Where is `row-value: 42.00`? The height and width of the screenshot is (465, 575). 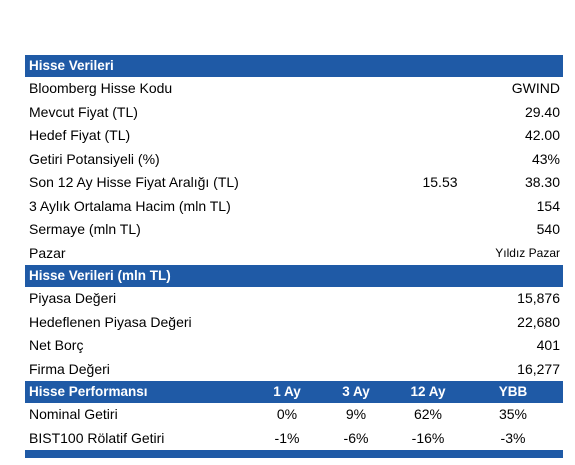 row-value: 42.00 is located at coordinates (542, 135).